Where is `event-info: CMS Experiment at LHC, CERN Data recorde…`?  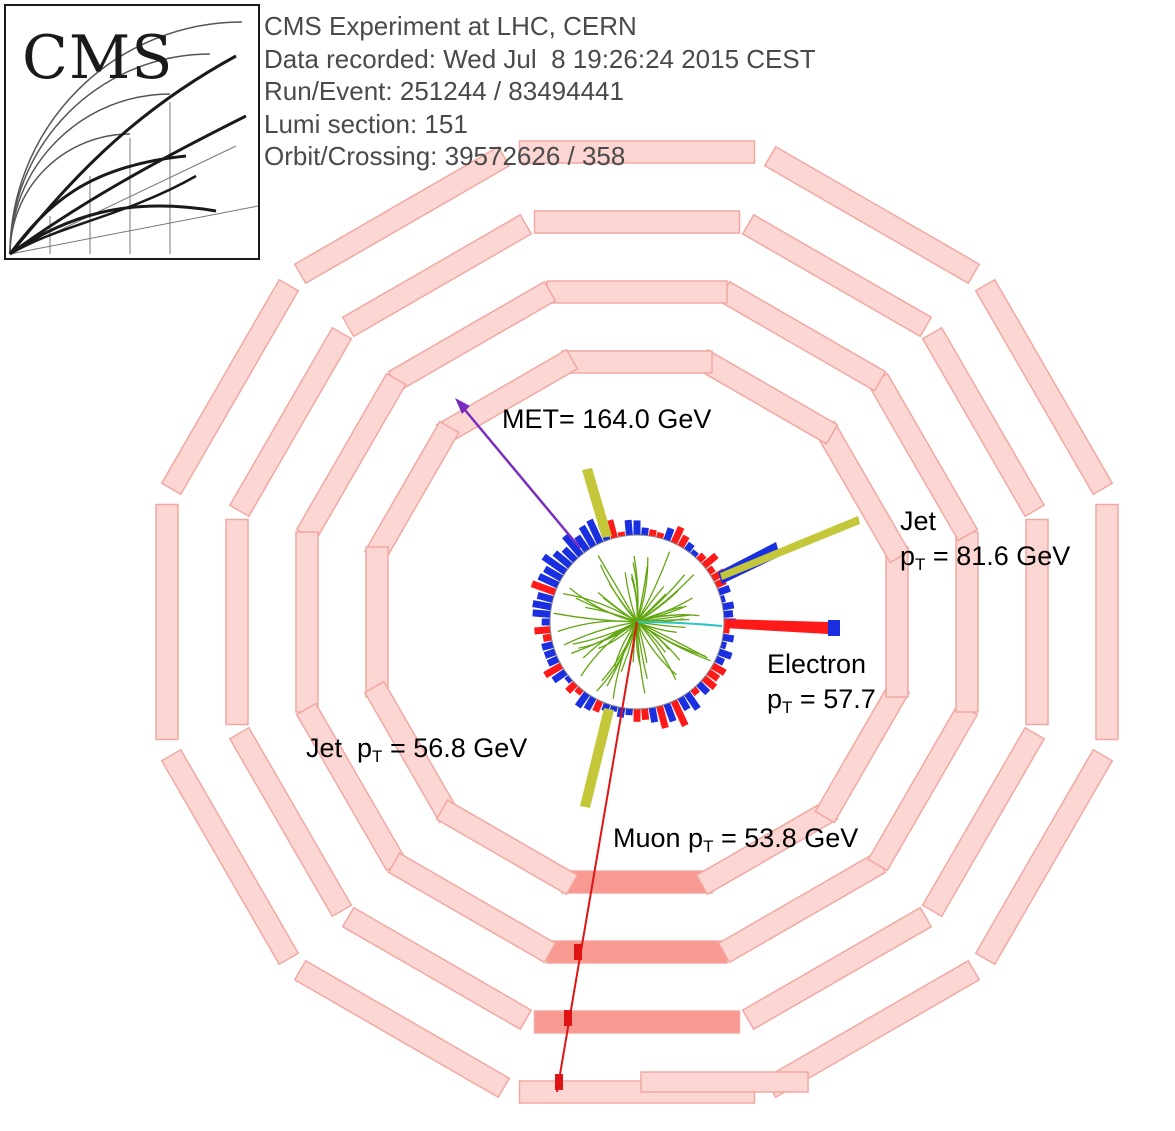
event-info: CMS Experiment at LHC, CERN Data recorde… is located at coordinates (540, 91).